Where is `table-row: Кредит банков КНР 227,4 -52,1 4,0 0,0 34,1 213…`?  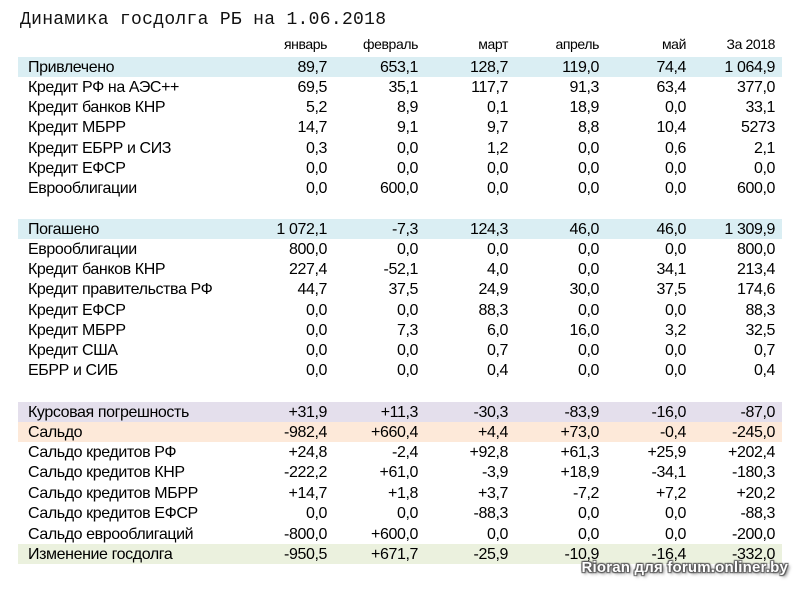
table-row: Кредит банков КНР 227,4 -52,1 4,0 0,0 34,1 213… is located at coordinates (400, 269).